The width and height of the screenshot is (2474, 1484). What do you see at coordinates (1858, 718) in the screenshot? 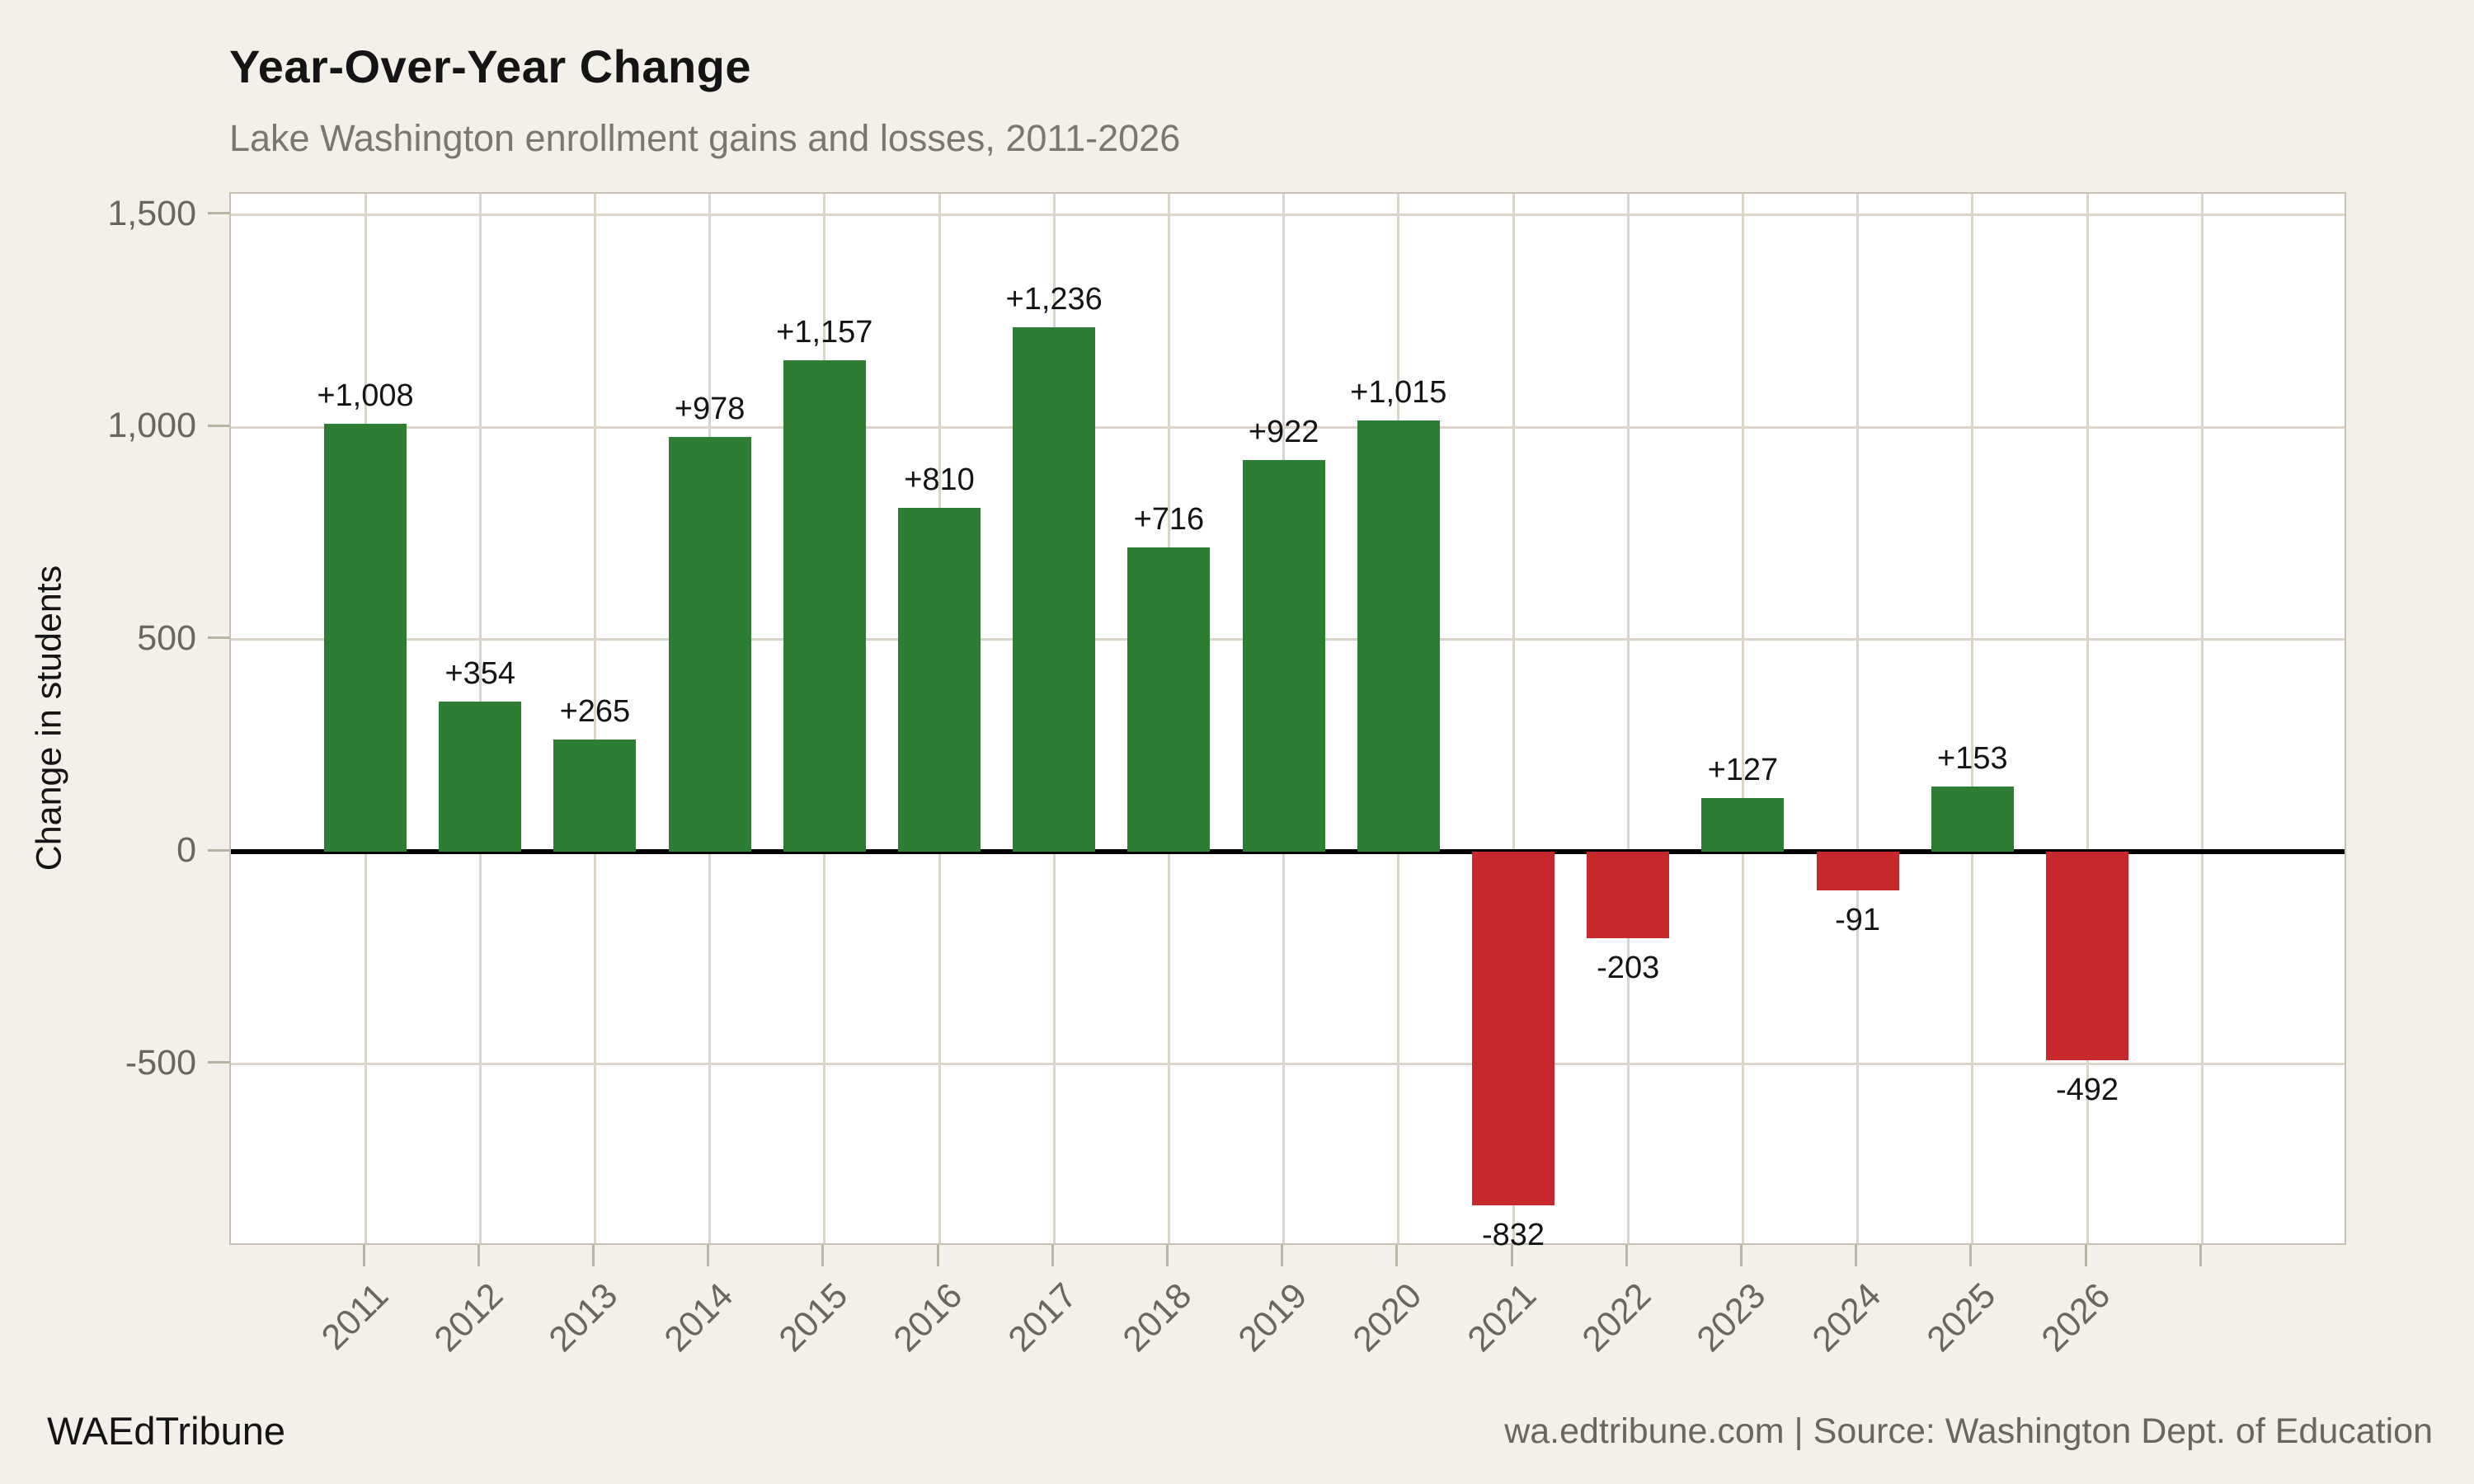
I see `gridline-v-2024` at bounding box center [1858, 718].